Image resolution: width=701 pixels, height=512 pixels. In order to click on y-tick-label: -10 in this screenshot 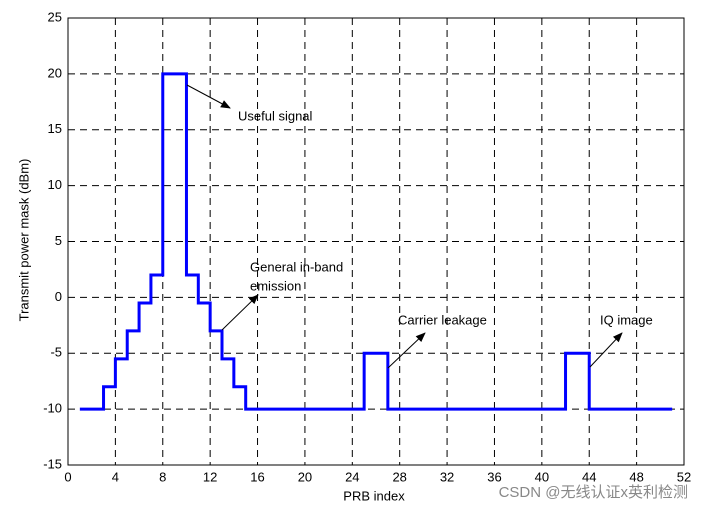, I will do `click(52, 408)`.